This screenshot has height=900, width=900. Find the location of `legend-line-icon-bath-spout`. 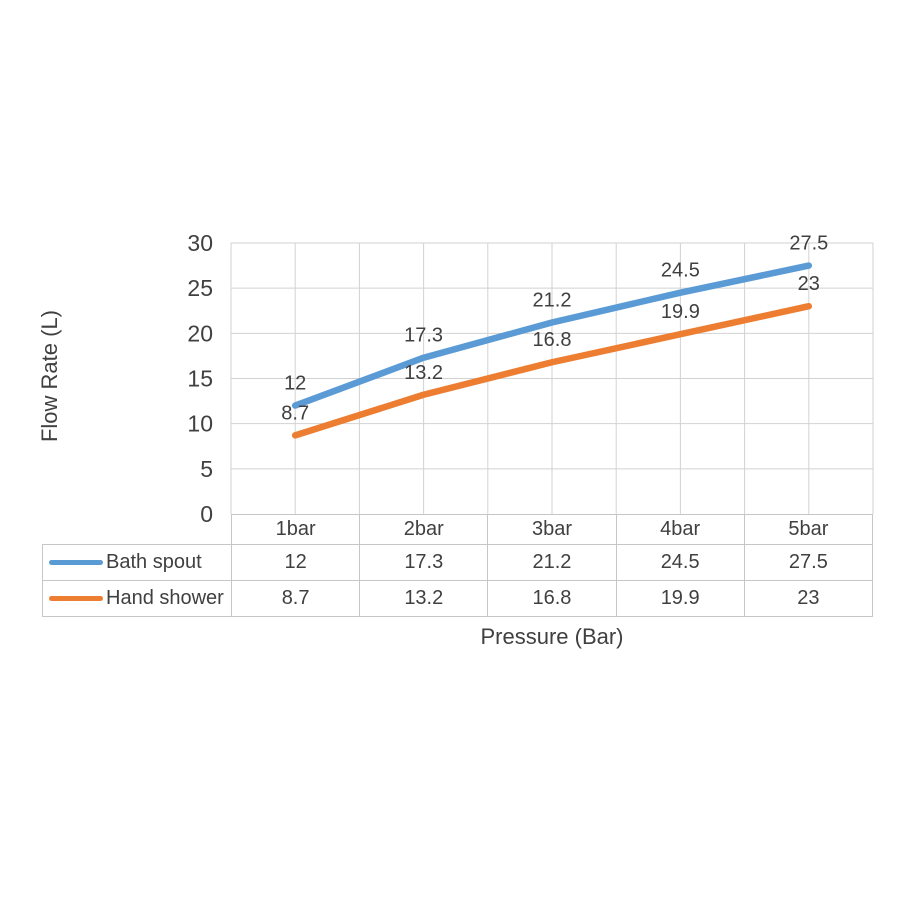

legend-line-icon-bath-spout is located at coordinates (76, 562).